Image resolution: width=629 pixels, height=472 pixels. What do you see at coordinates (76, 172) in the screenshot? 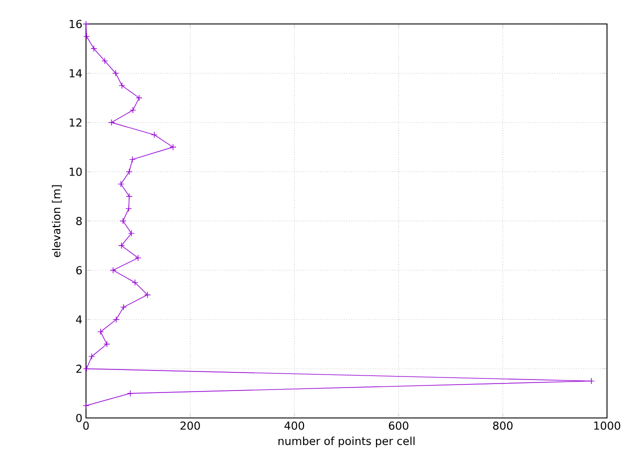
I see `y-tick-label: 10` at bounding box center [76, 172].